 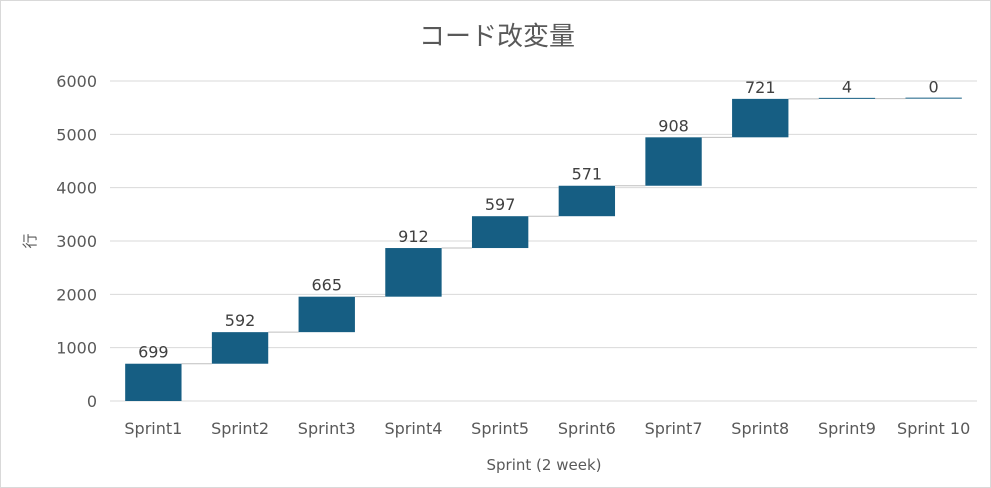 I want to click on x-tick-label: Sprint5, so click(x=500, y=428).